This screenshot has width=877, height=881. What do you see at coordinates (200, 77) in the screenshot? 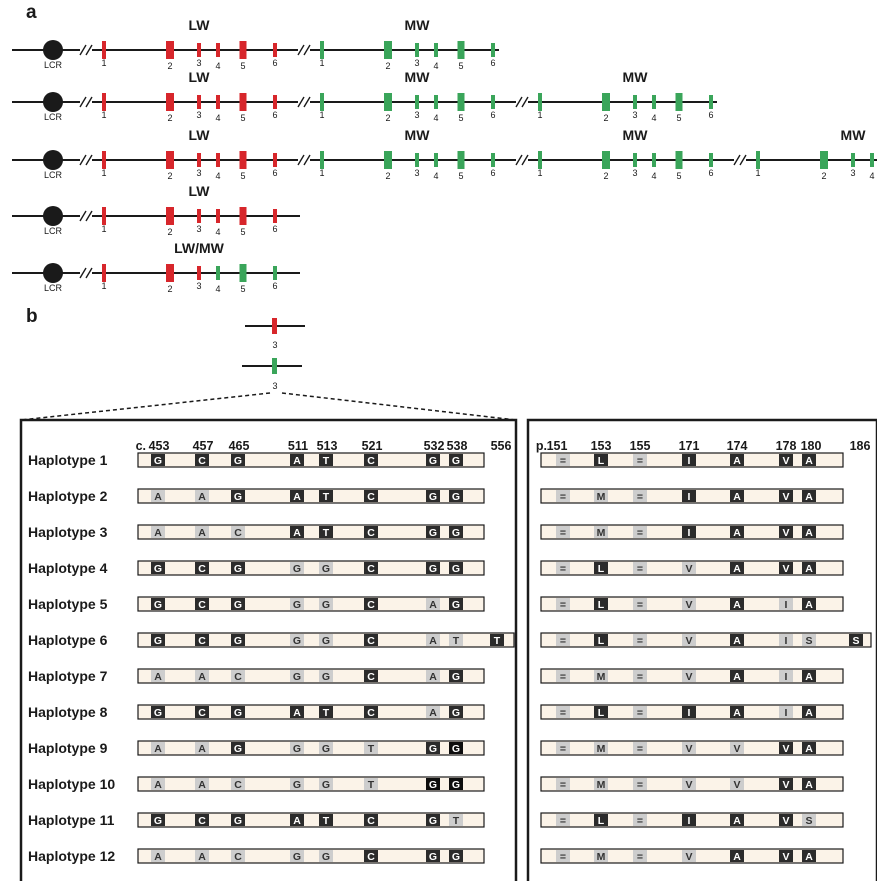
I see `gene-label: LW` at bounding box center [200, 77].